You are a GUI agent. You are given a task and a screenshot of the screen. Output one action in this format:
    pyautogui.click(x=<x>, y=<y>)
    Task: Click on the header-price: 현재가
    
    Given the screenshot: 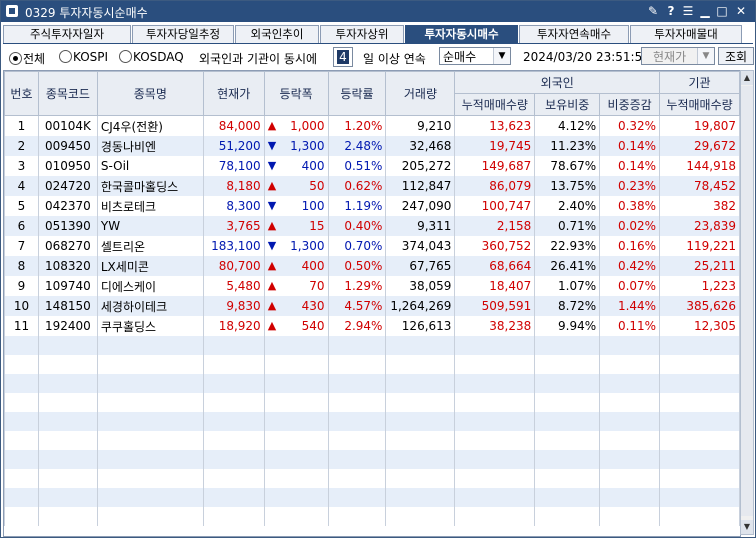 What is the action you would take?
    pyautogui.click(x=233, y=93)
    